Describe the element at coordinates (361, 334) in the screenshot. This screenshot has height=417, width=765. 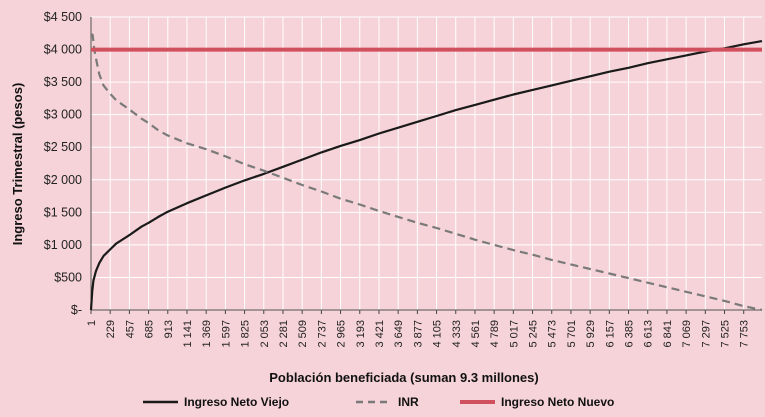
I see `x-tick-label: 3 193` at that location.